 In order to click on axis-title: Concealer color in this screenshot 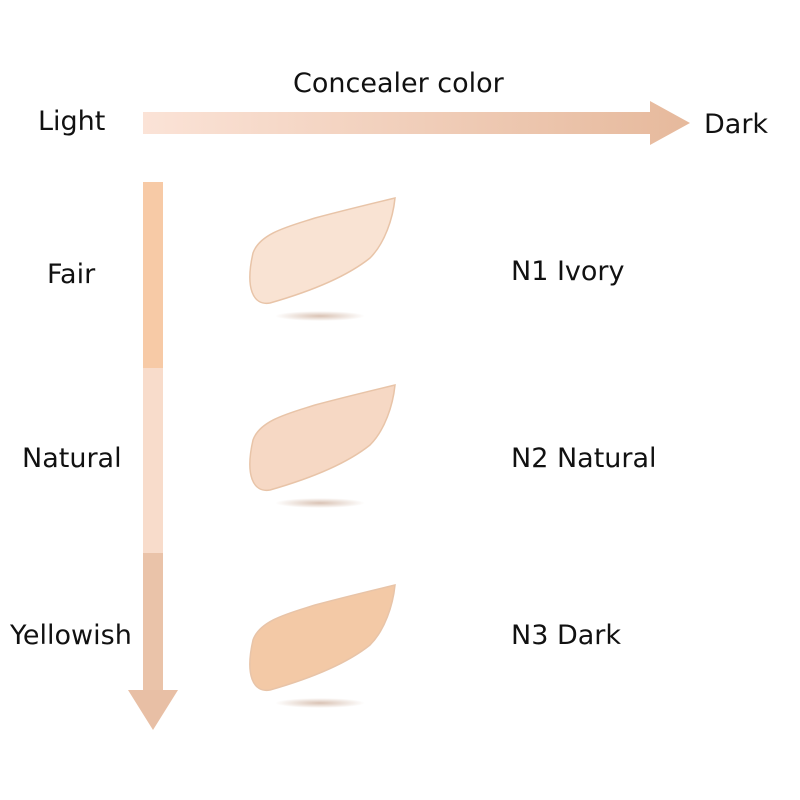, I will do `click(398, 83)`.